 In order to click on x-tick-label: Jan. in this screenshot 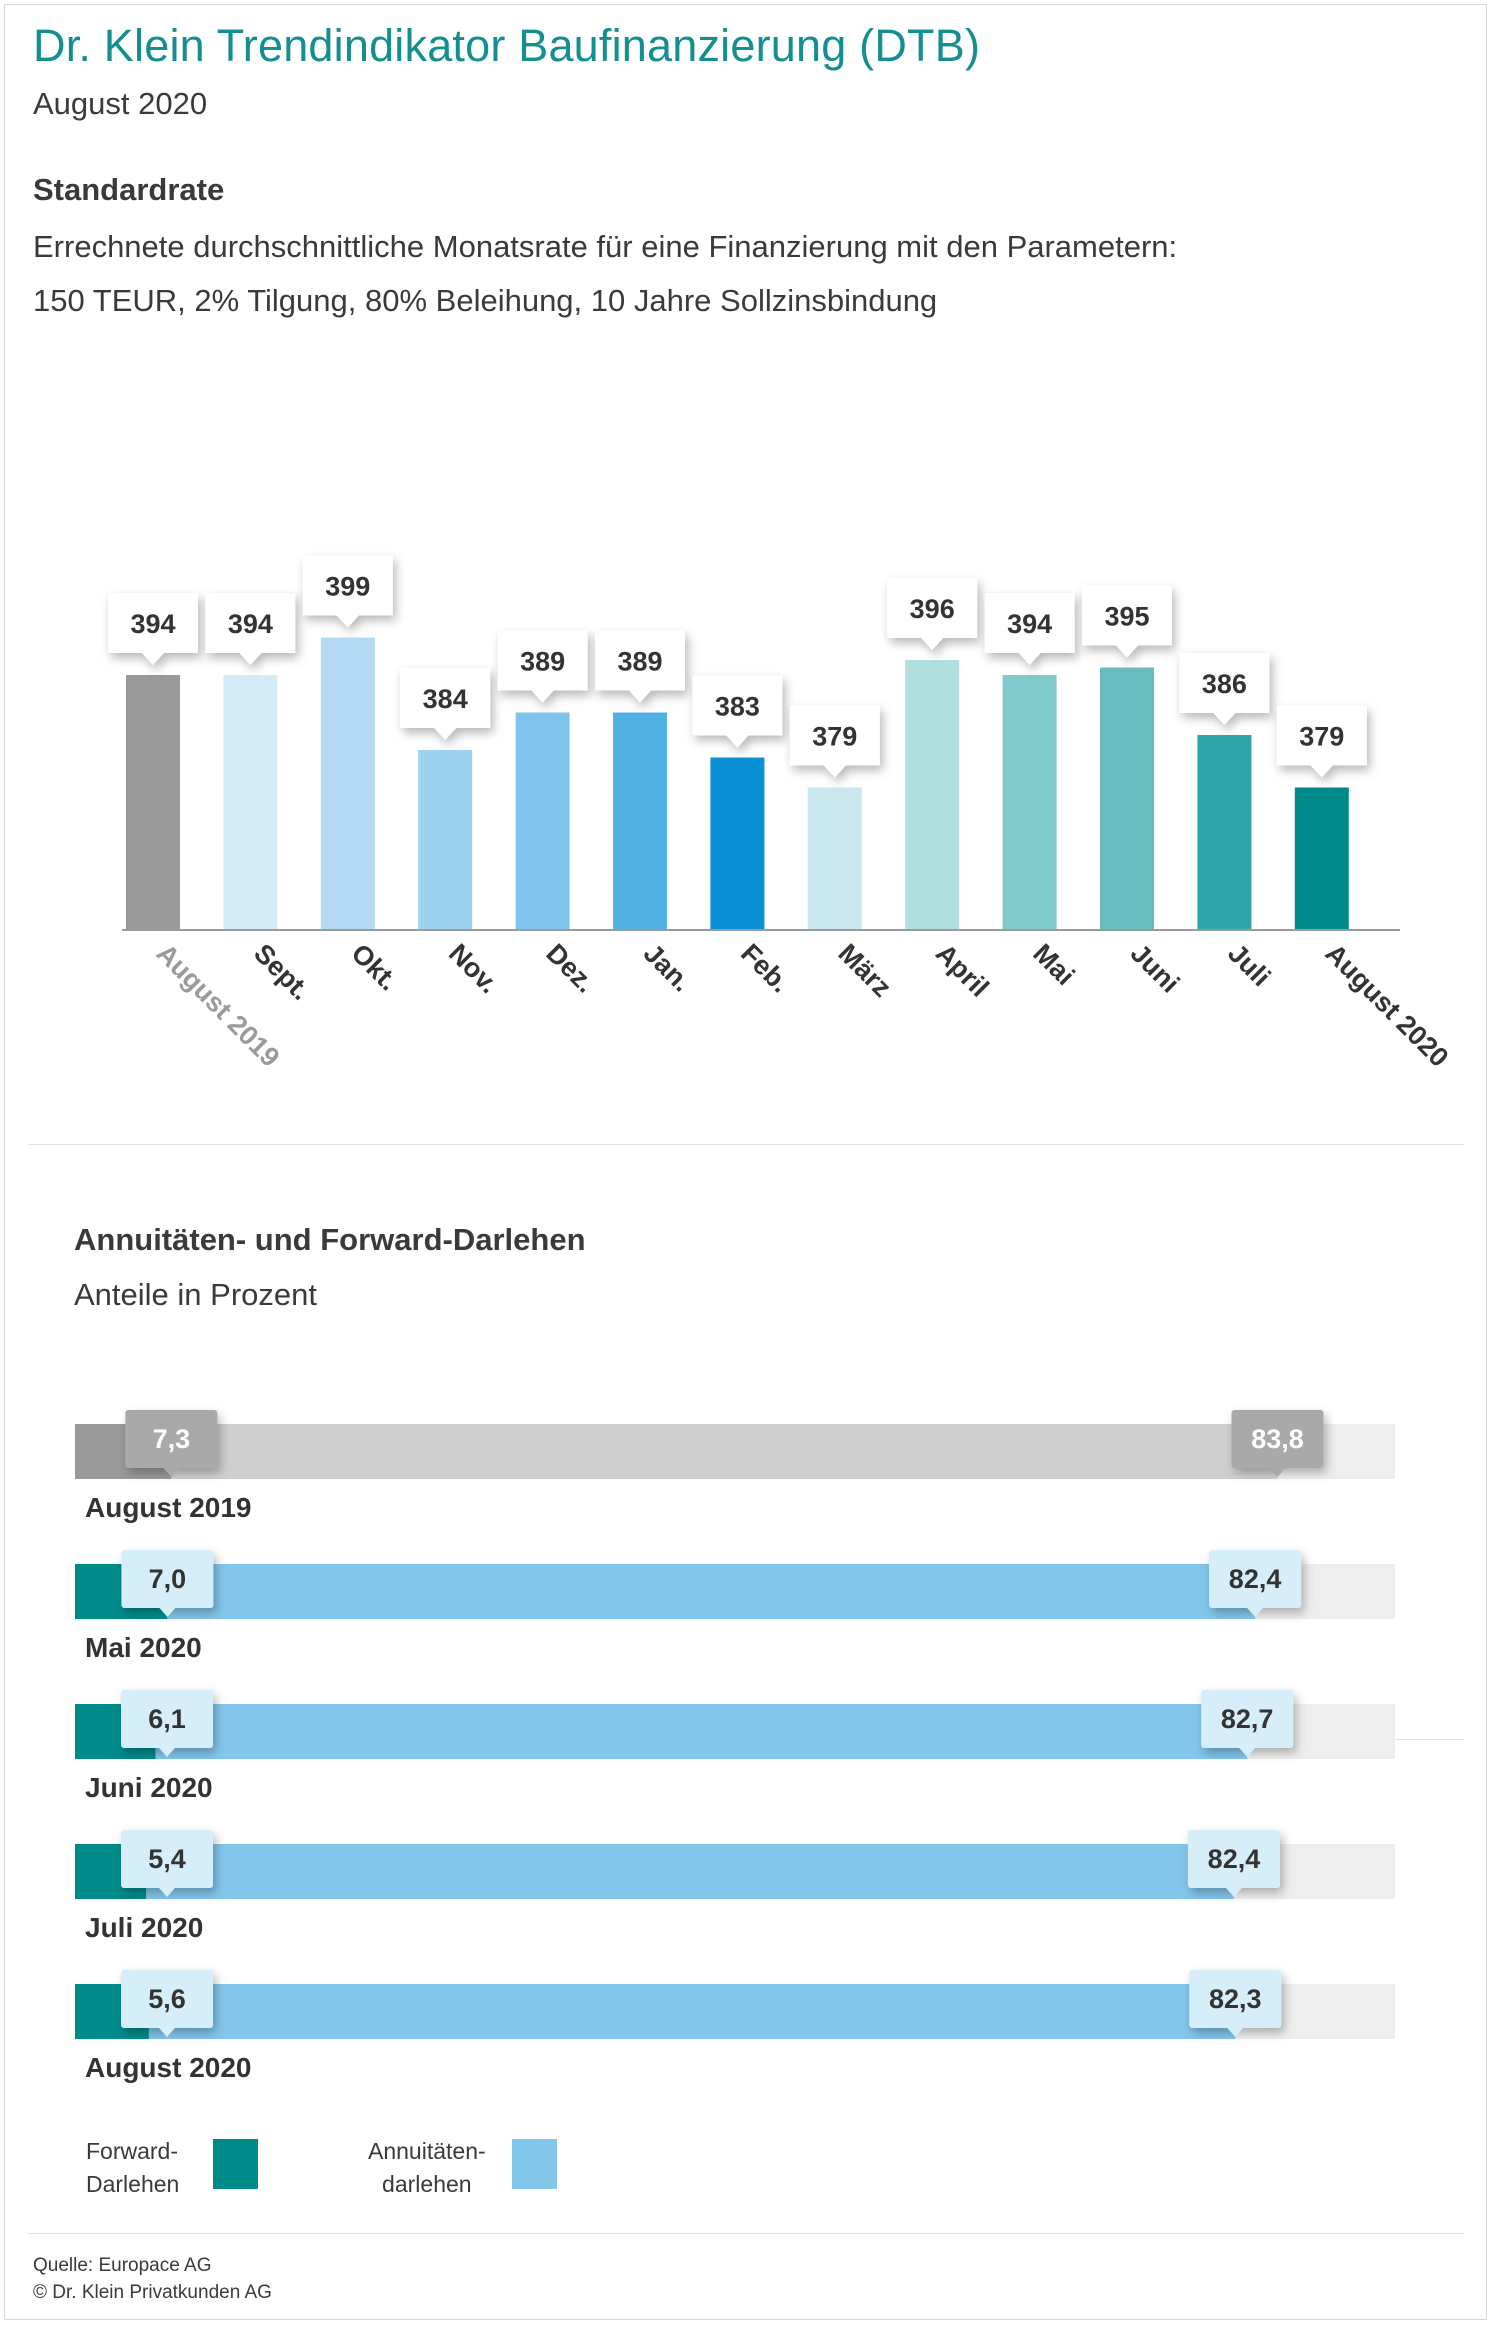, I will do `click(667, 967)`.